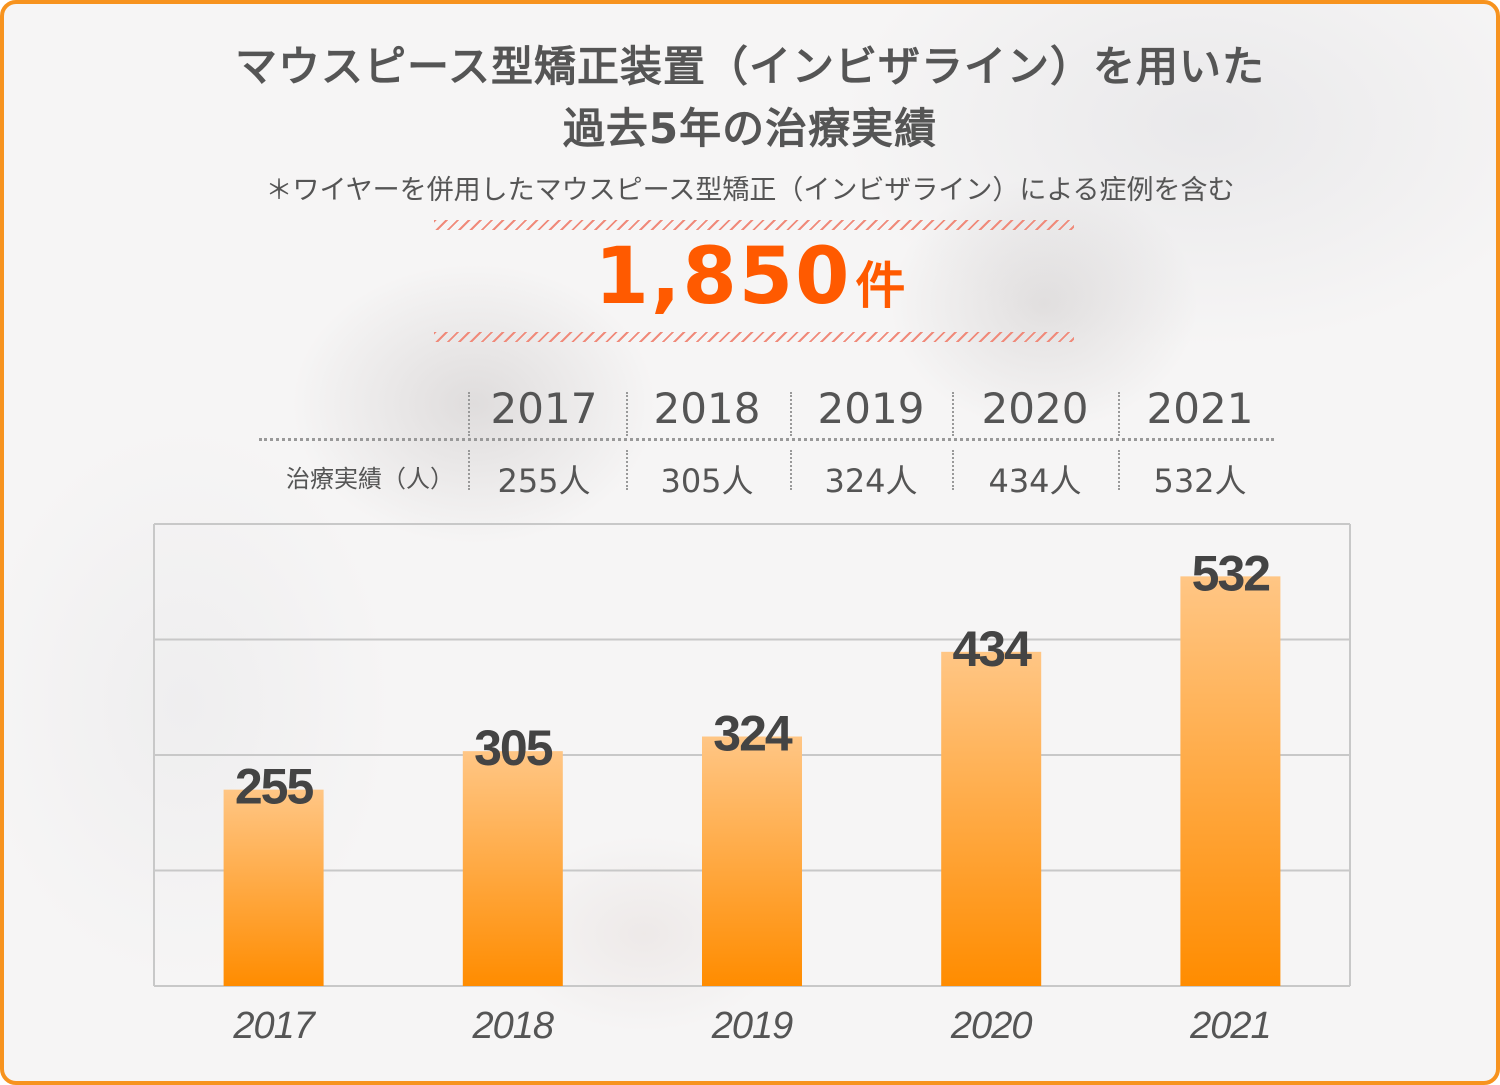  I want to click on total-number: 1,850, so click(723, 277).